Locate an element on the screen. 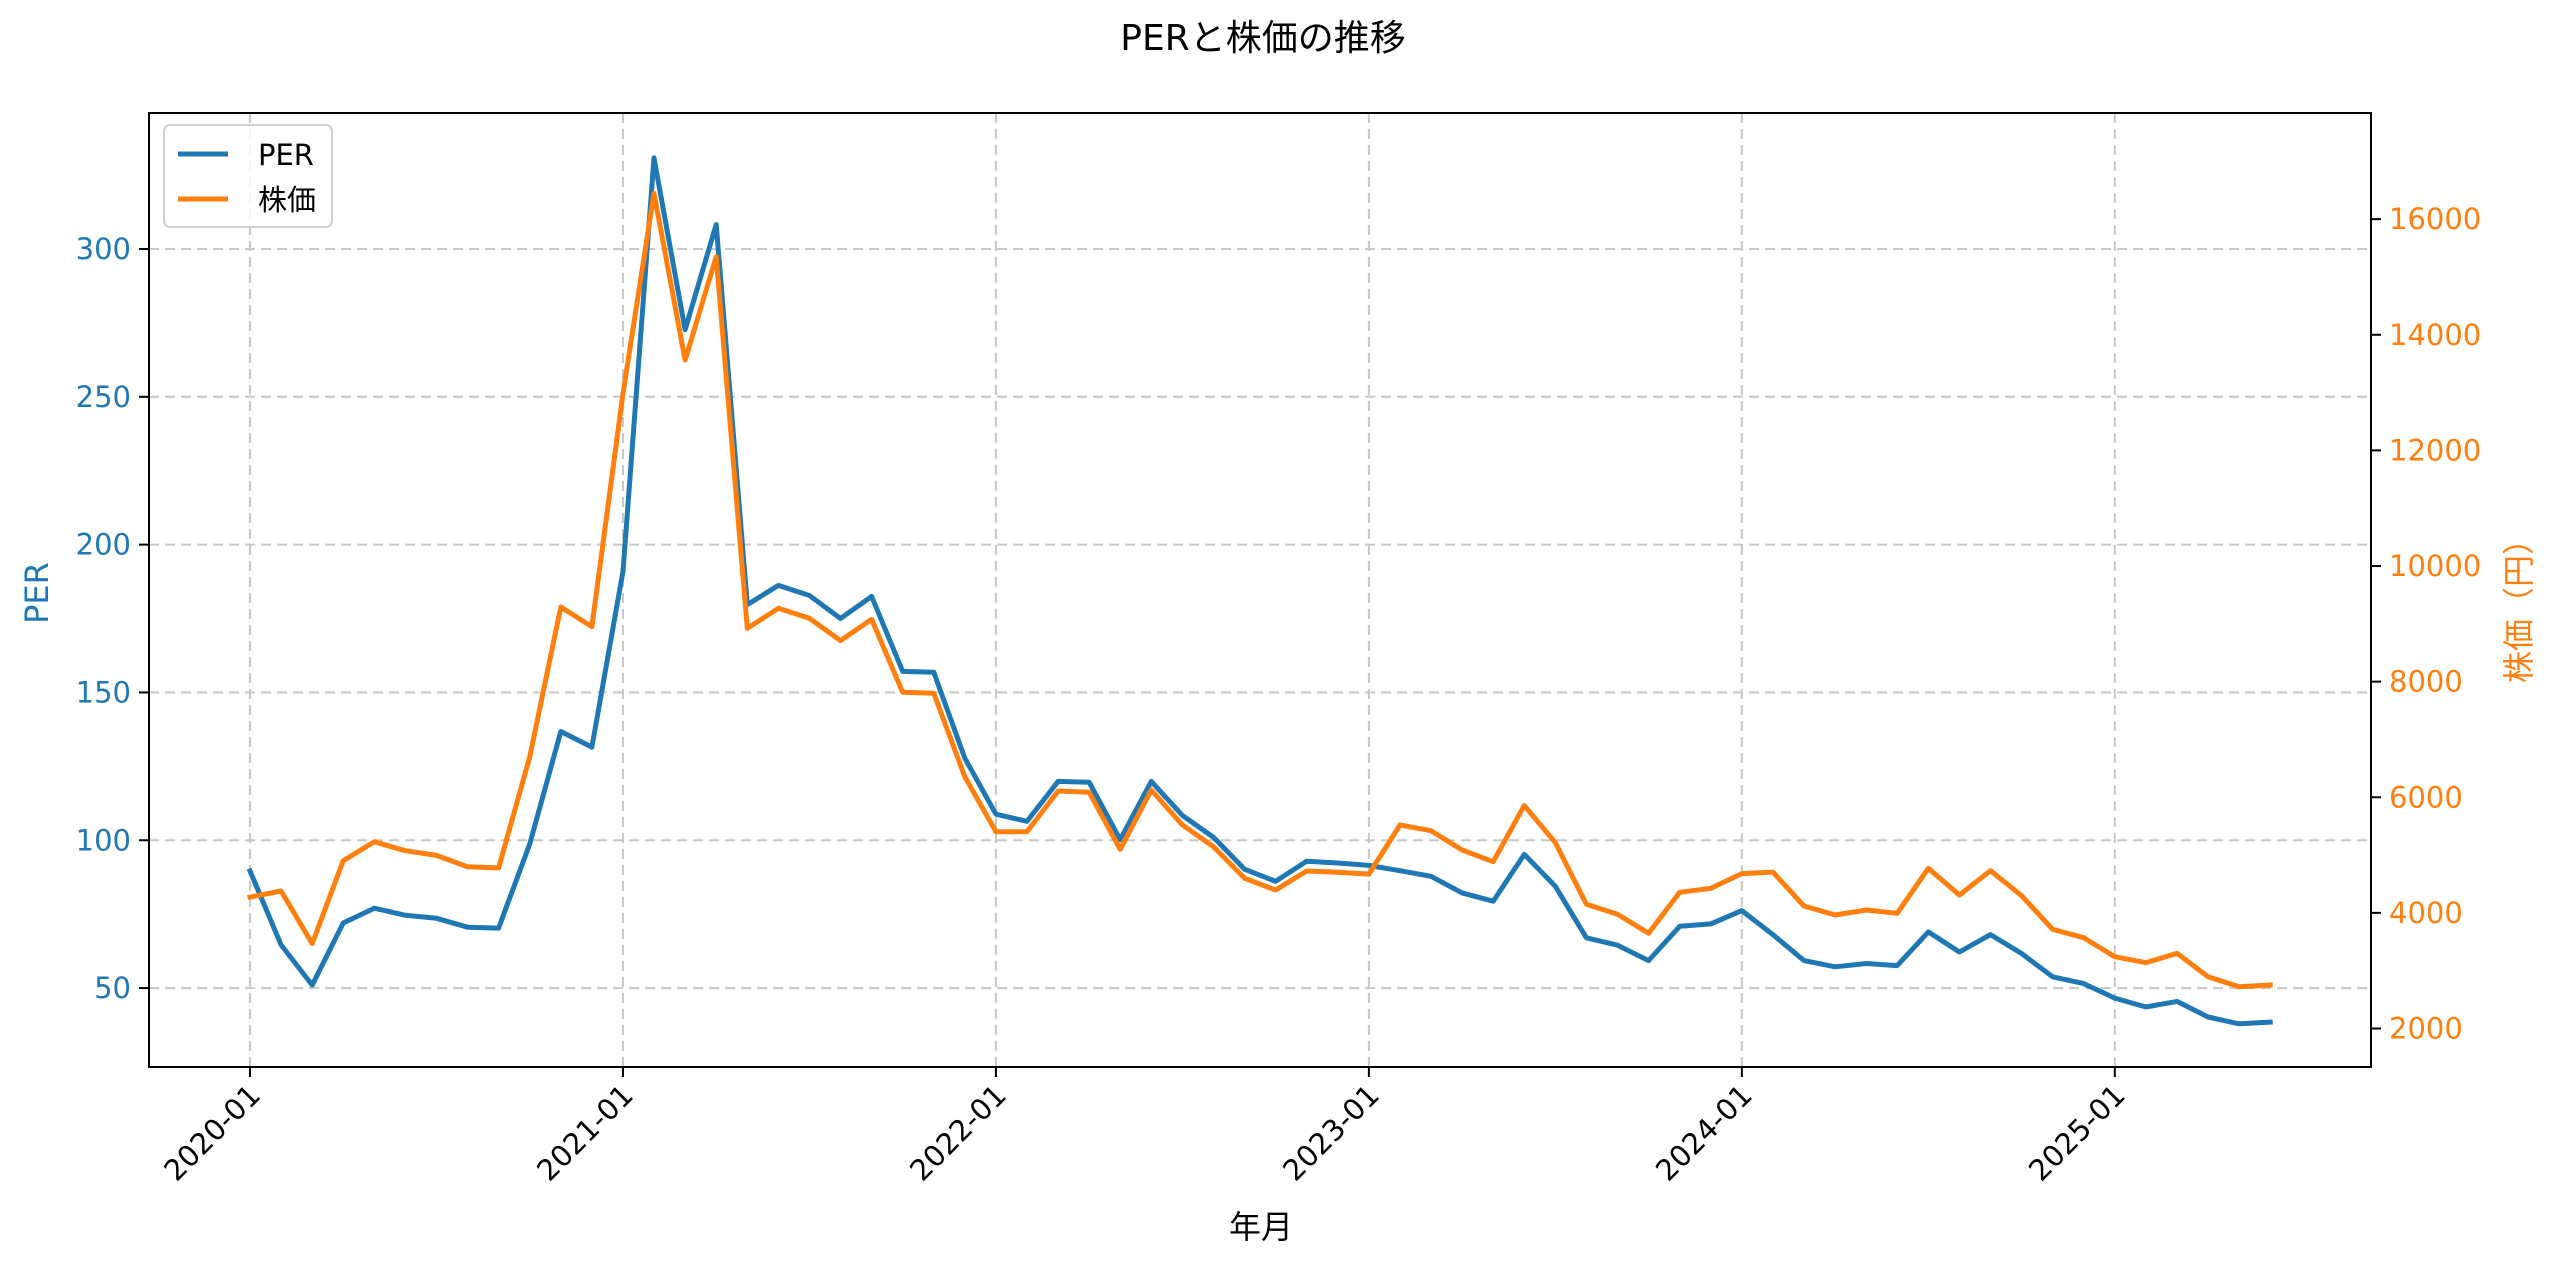 Image resolution: width=2560 pixels, height=1270 pixels. right-tick-label: 2000 is located at coordinates (2426, 1028).